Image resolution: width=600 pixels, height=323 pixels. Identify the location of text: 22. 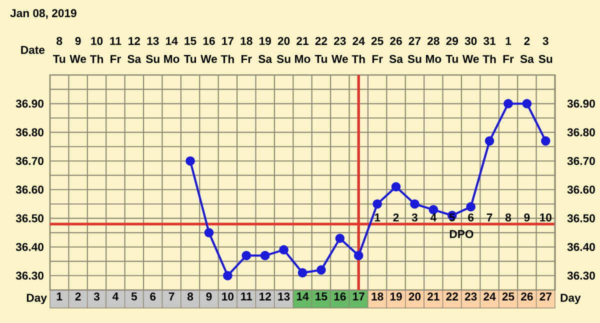
(321, 41).